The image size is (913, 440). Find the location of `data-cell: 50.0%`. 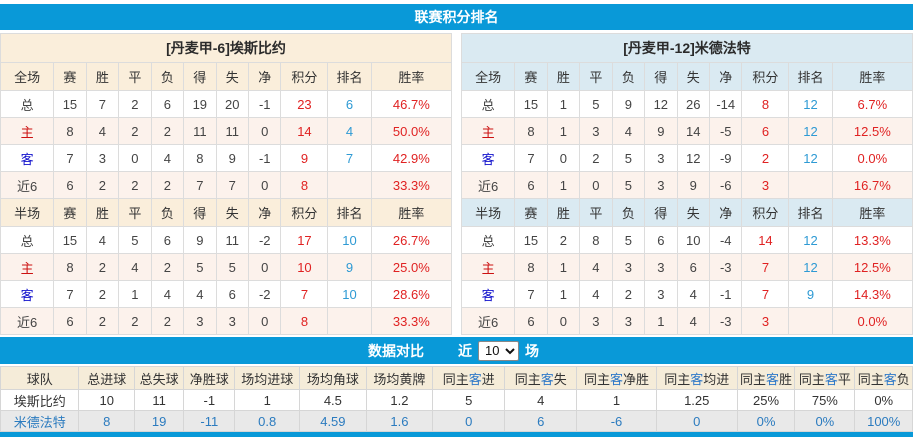

data-cell: 50.0% is located at coordinates (411, 131).